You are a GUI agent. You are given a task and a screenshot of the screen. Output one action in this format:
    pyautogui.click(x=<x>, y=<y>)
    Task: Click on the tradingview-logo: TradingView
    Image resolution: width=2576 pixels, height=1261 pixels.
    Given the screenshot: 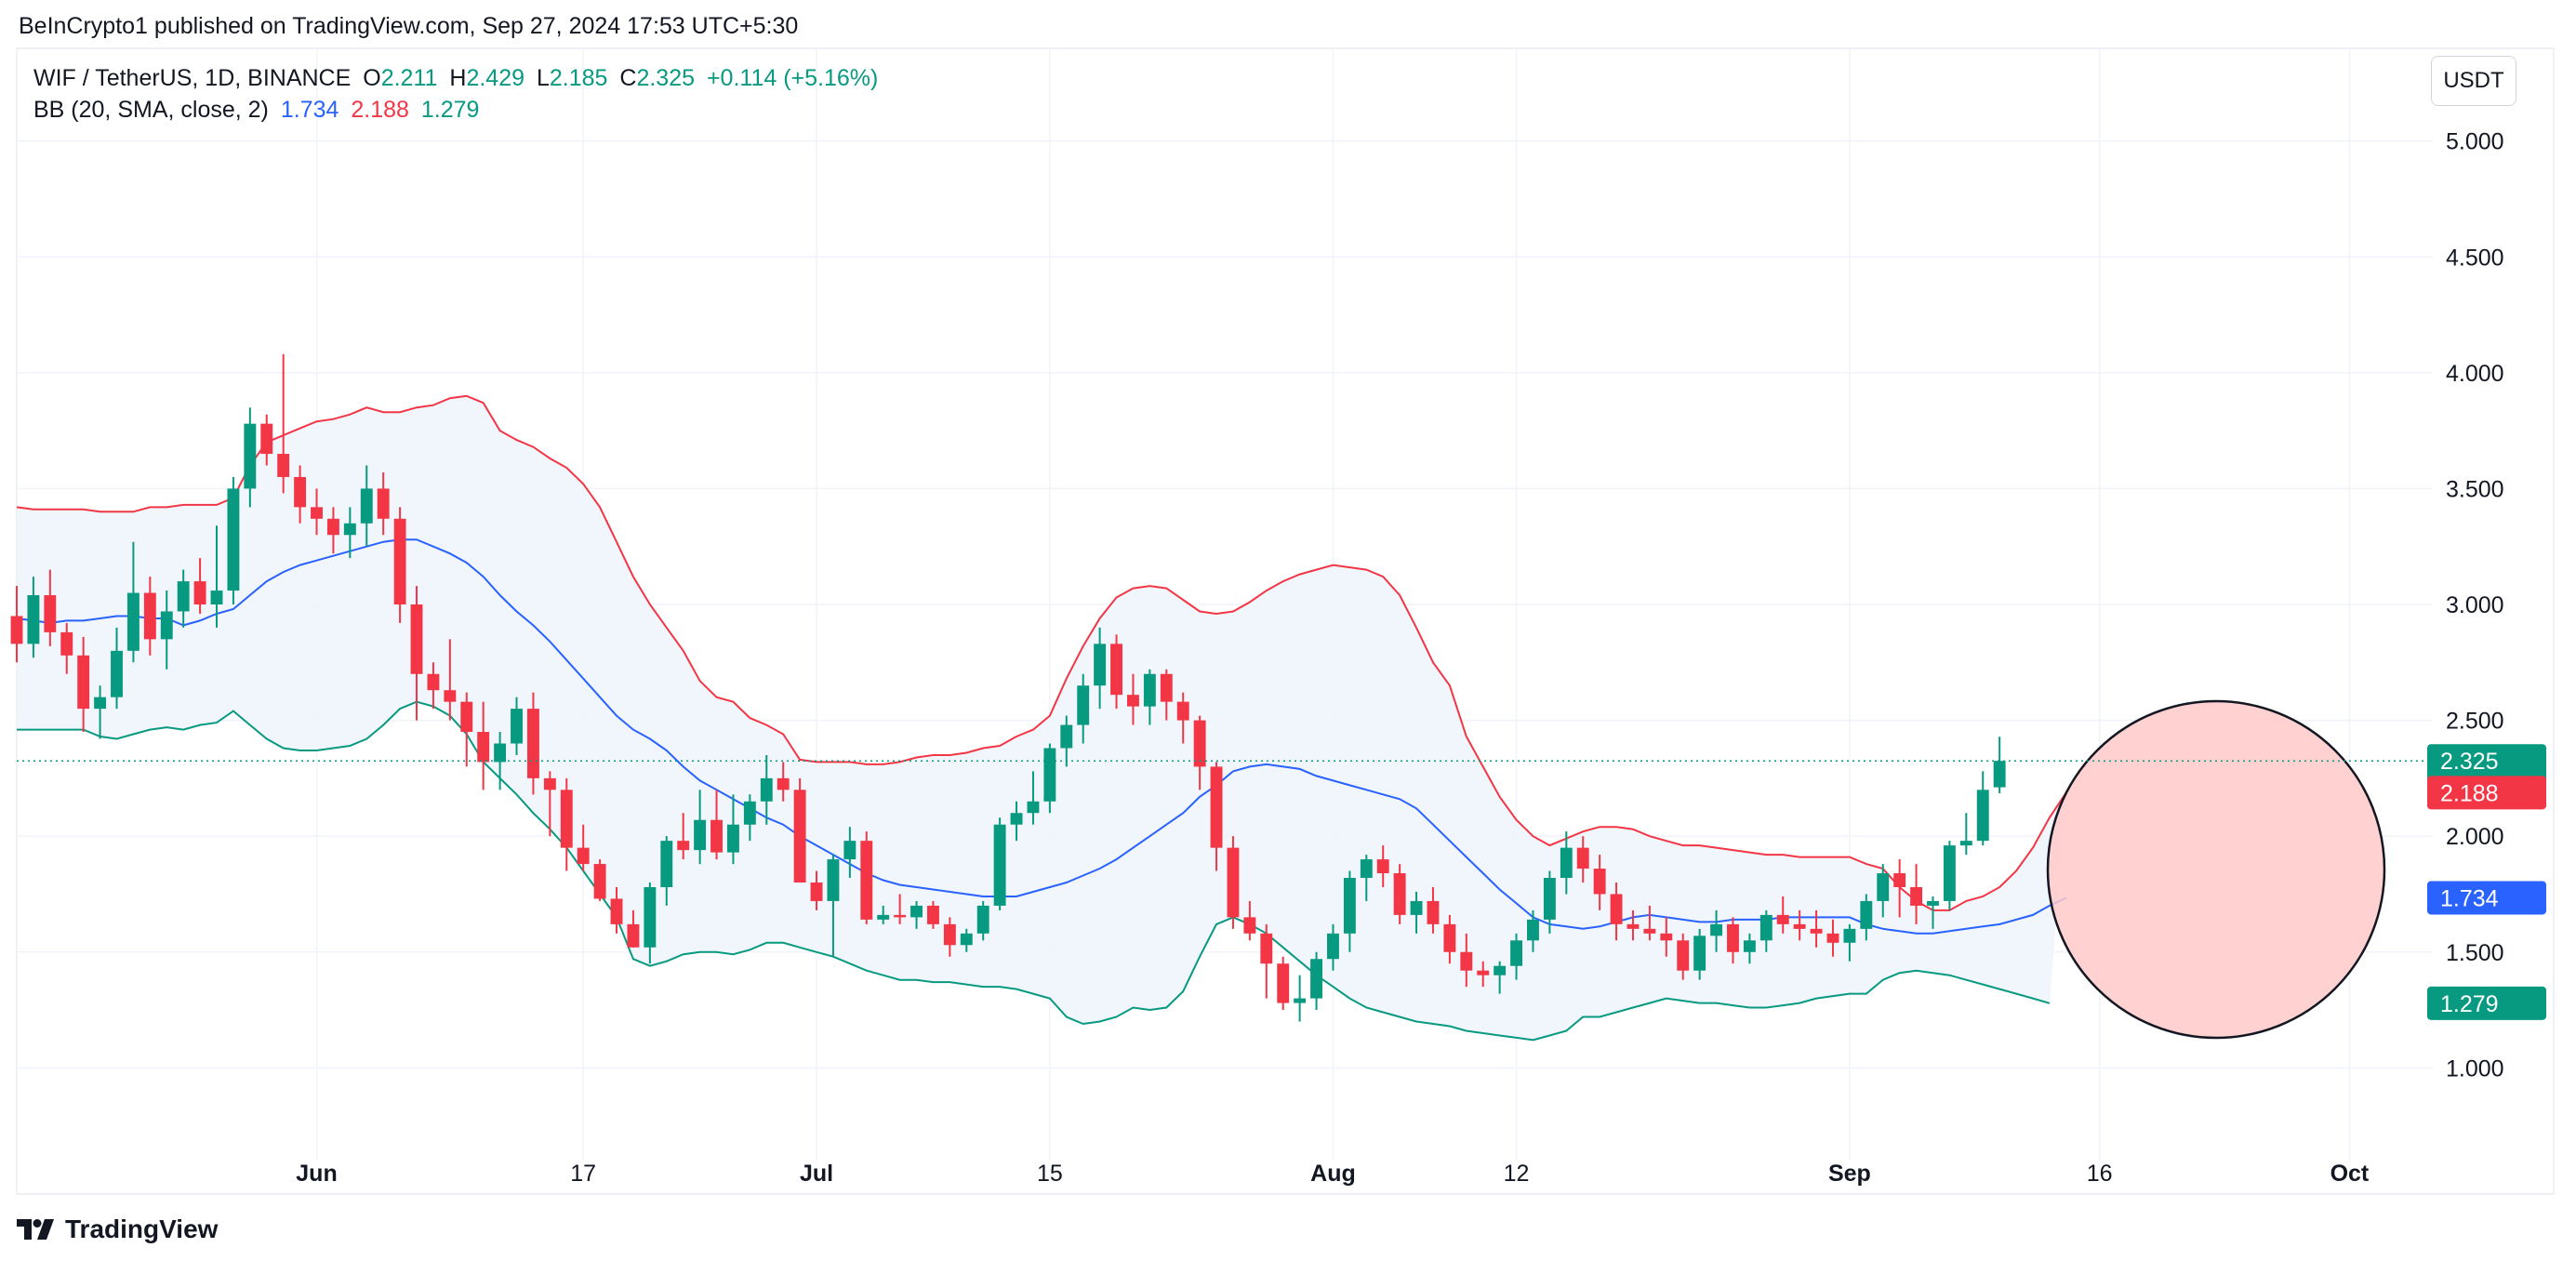 What is the action you would take?
    pyautogui.click(x=117, y=1229)
    